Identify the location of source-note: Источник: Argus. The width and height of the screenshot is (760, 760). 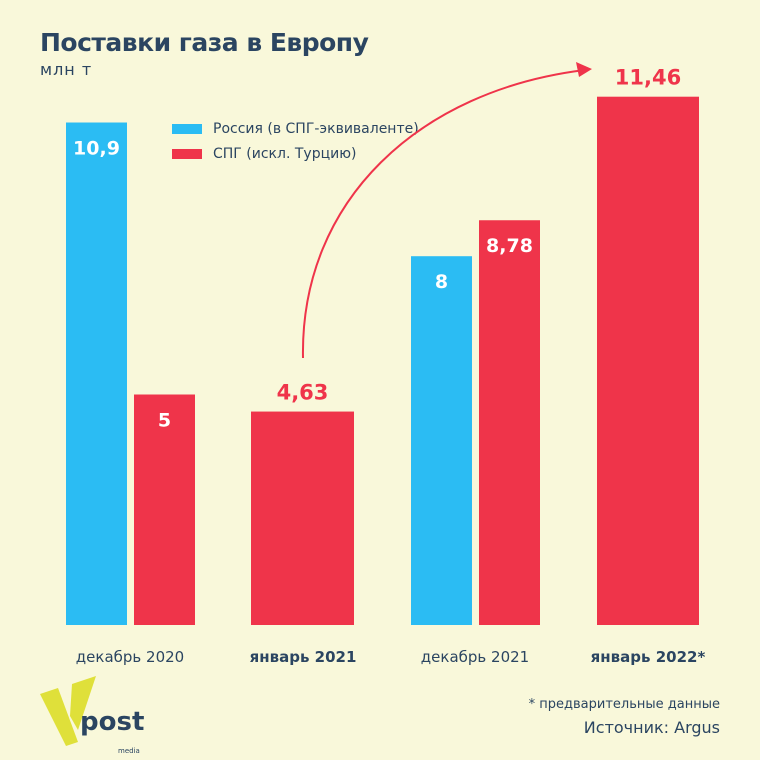
(651, 727).